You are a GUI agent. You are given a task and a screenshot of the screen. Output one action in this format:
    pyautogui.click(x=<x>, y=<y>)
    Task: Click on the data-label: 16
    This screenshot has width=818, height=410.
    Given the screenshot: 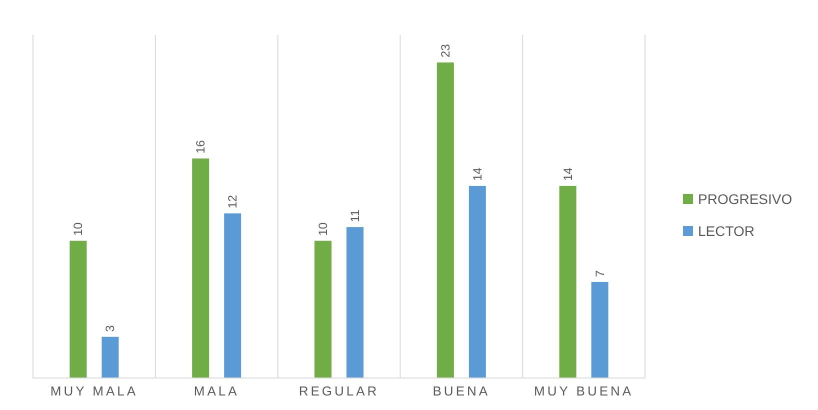 What is the action you would take?
    pyautogui.click(x=201, y=147)
    